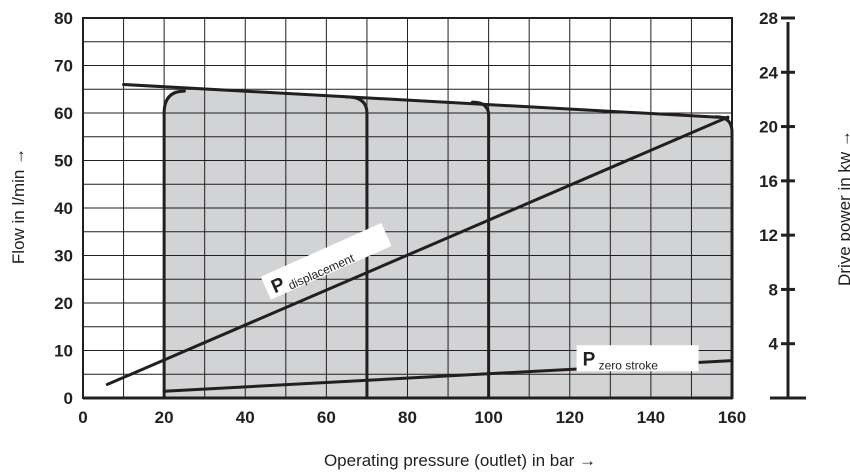  What do you see at coordinates (63, 66) in the screenshot?
I see `y-tick-label: 70` at bounding box center [63, 66].